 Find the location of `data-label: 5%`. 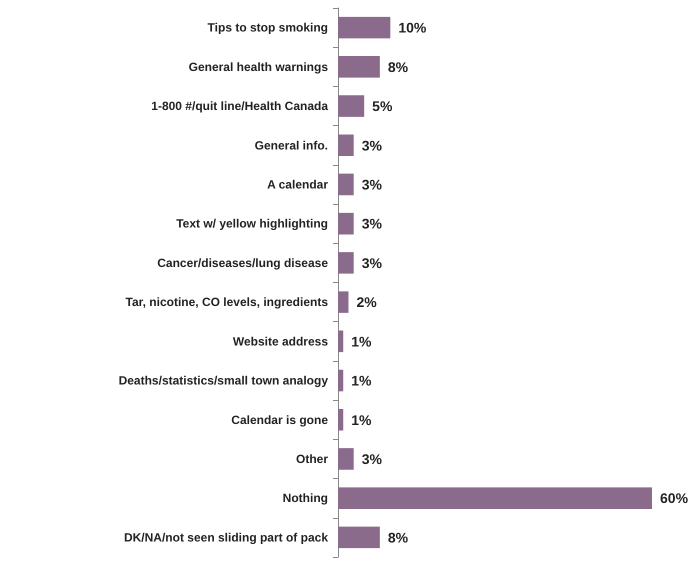

data-label: 5% is located at coordinates (382, 106).